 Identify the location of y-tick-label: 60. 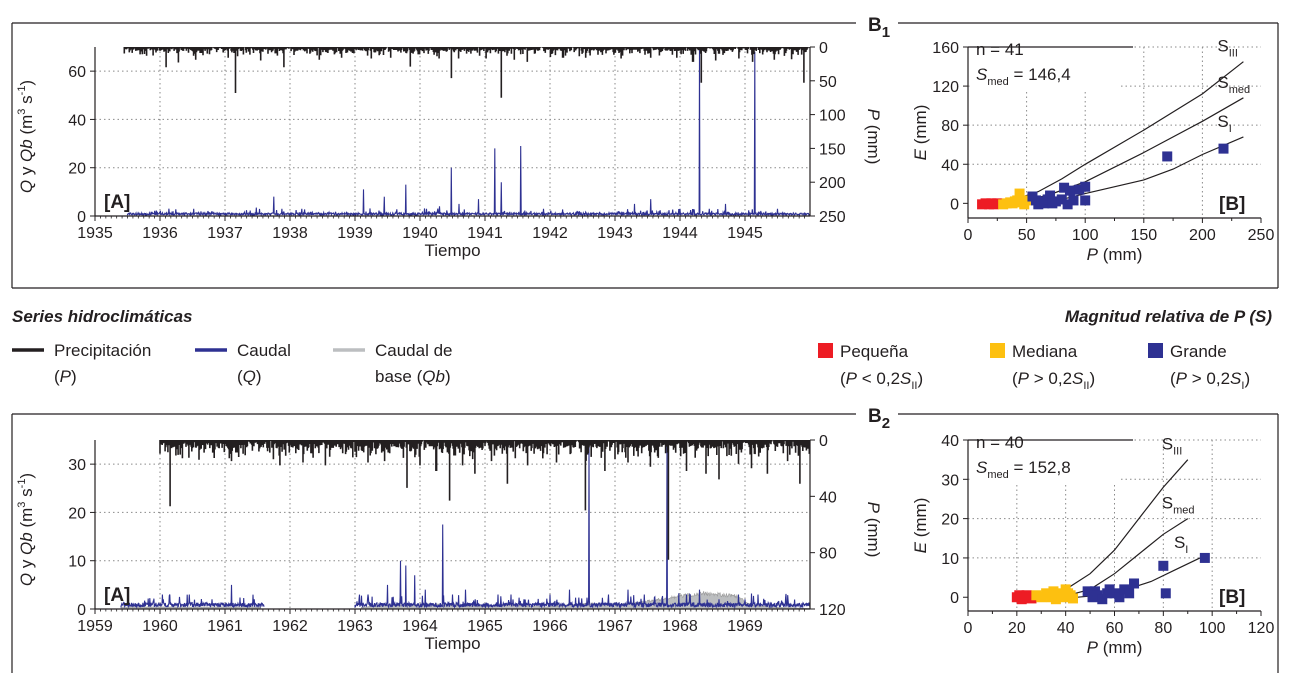
(77, 72).